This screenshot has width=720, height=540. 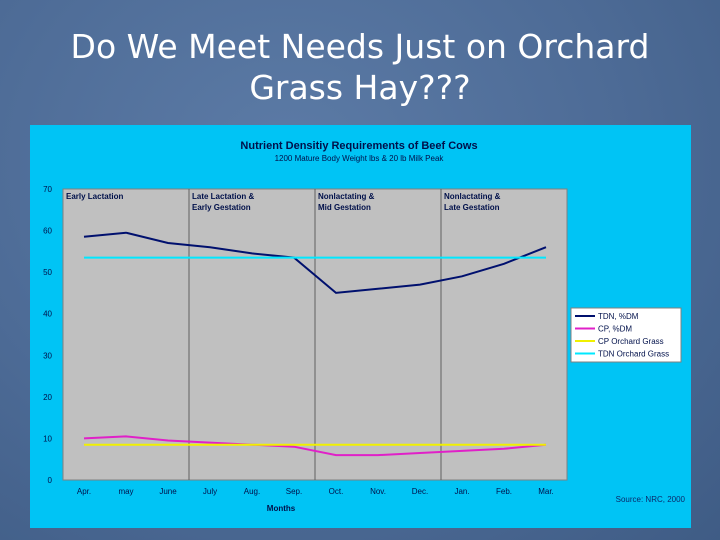 I want to click on legend-label: CP Orchard Grass, so click(x=631, y=341).